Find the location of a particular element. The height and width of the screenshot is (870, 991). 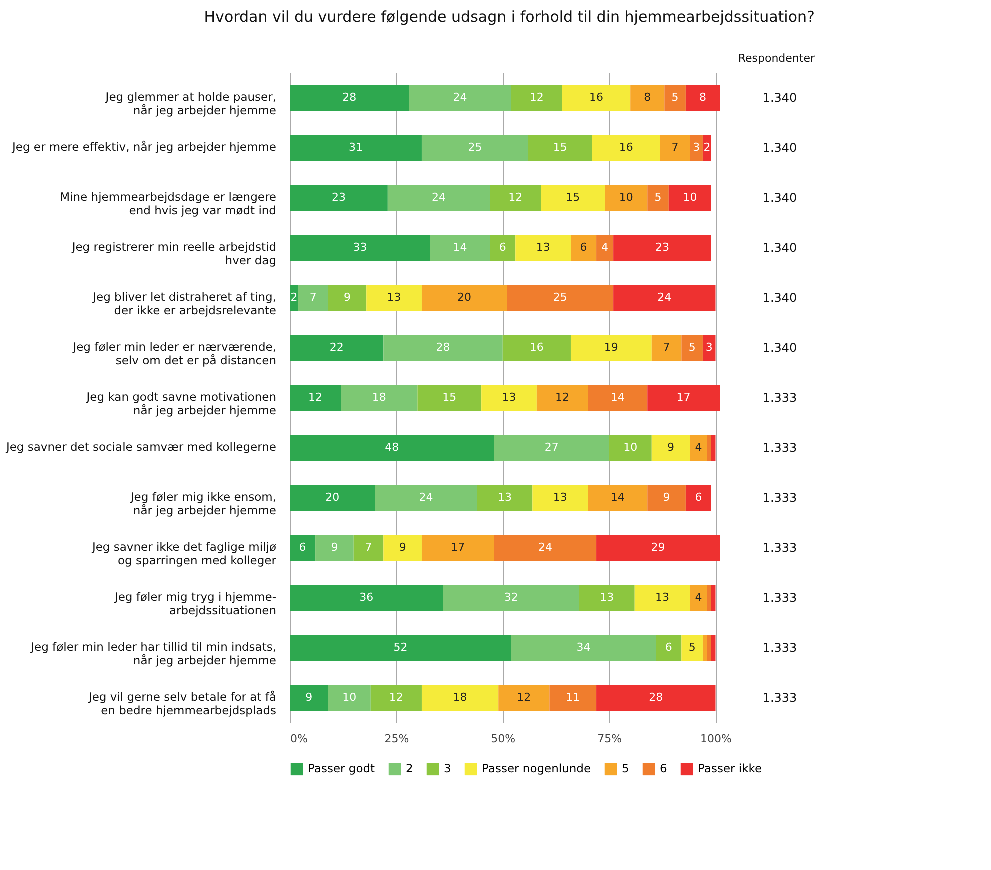

data-label: 23 is located at coordinates (339, 197).